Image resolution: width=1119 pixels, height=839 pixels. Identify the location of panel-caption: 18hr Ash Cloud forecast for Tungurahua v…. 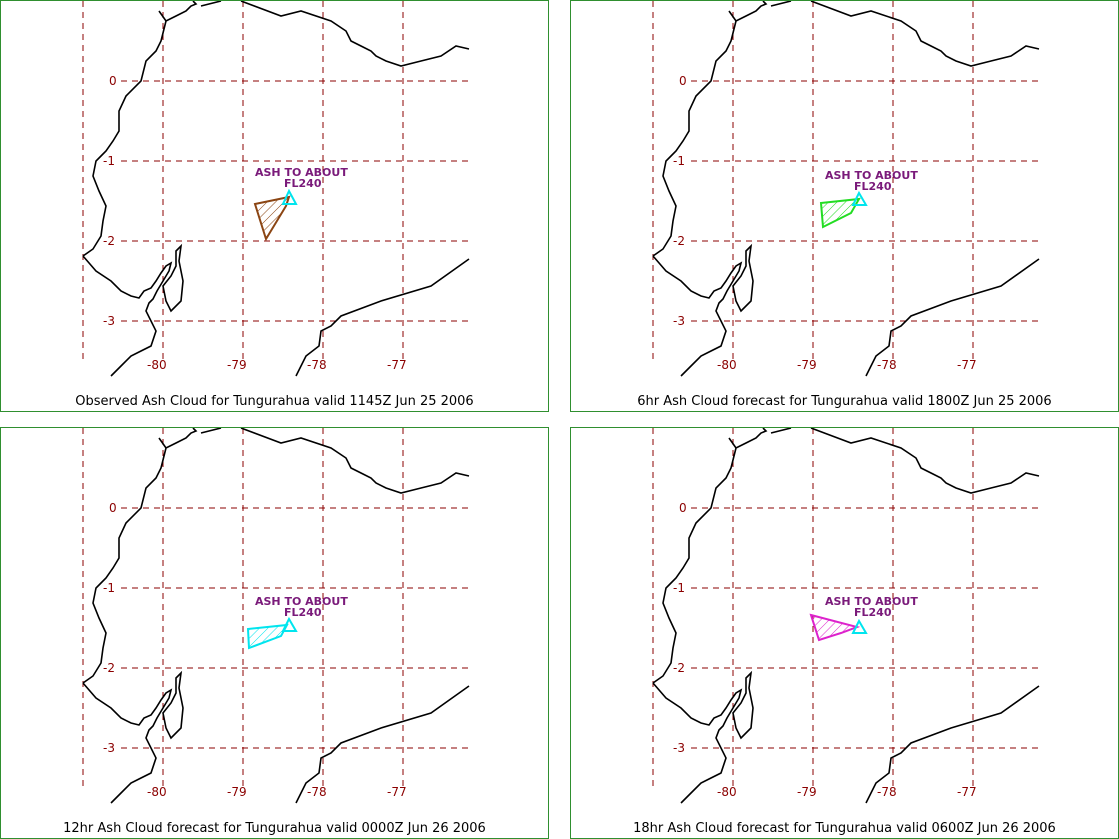
(844, 828).